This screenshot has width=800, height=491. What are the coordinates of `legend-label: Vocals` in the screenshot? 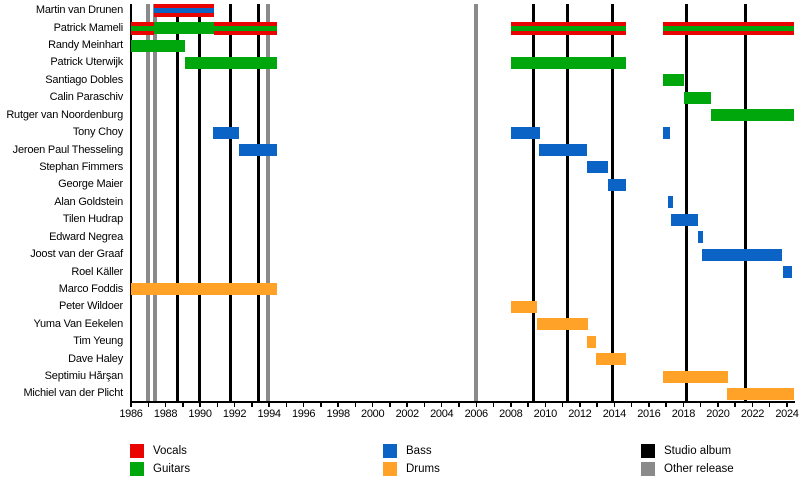 It's located at (170, 450).